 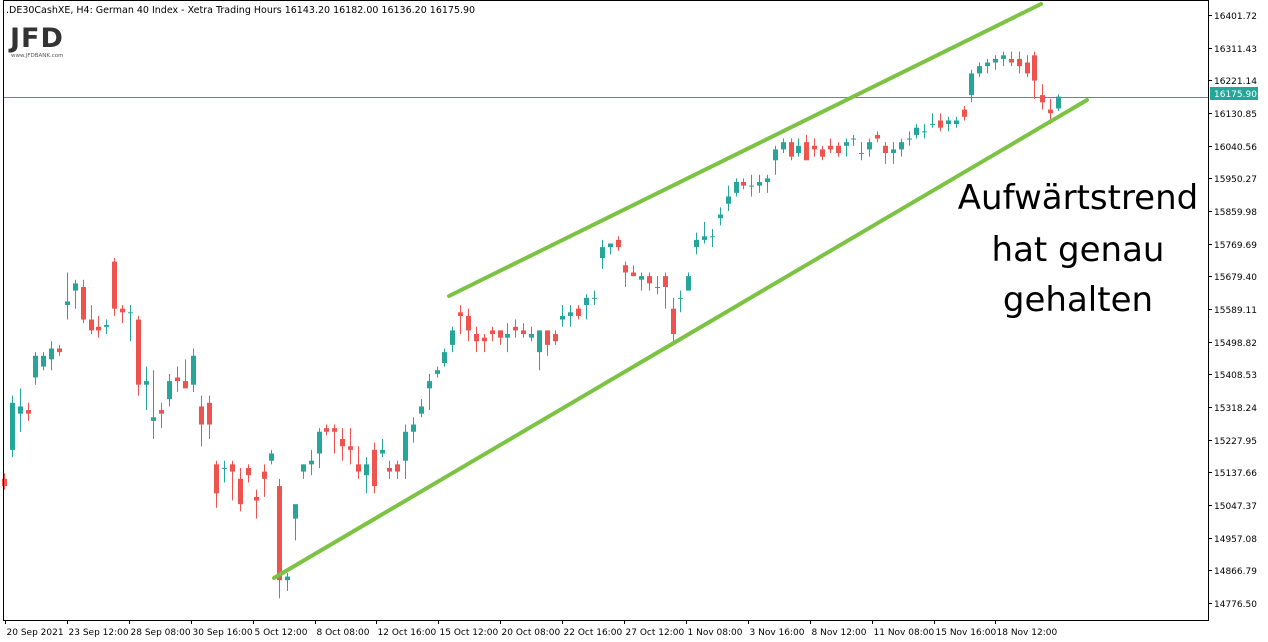 I want to click on x-tick-label: 20 Sep 2021, so click(x=35, y=633).